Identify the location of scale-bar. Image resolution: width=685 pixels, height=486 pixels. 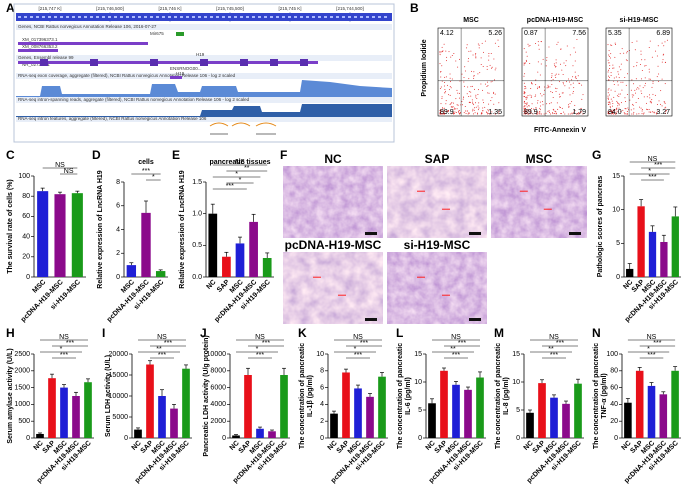
(475, 319).